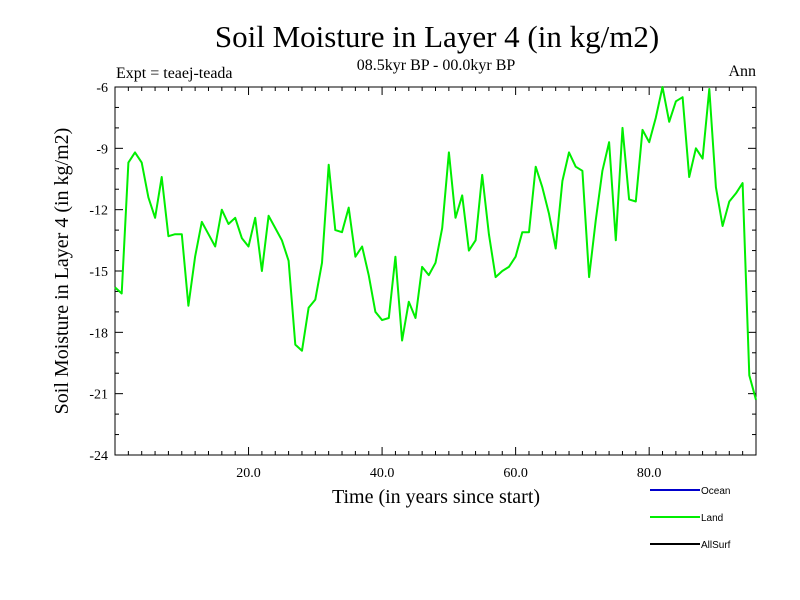 The width and height of the screenshot is (800, 600). I want to click on chart-title: Soil Moisture in Layer 4 (in kg/m2), so click(437, 36).